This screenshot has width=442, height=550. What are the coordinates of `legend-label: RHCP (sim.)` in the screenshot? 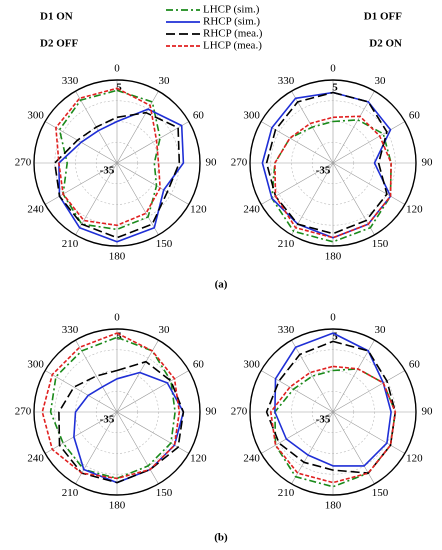 It's located at (231, 22).